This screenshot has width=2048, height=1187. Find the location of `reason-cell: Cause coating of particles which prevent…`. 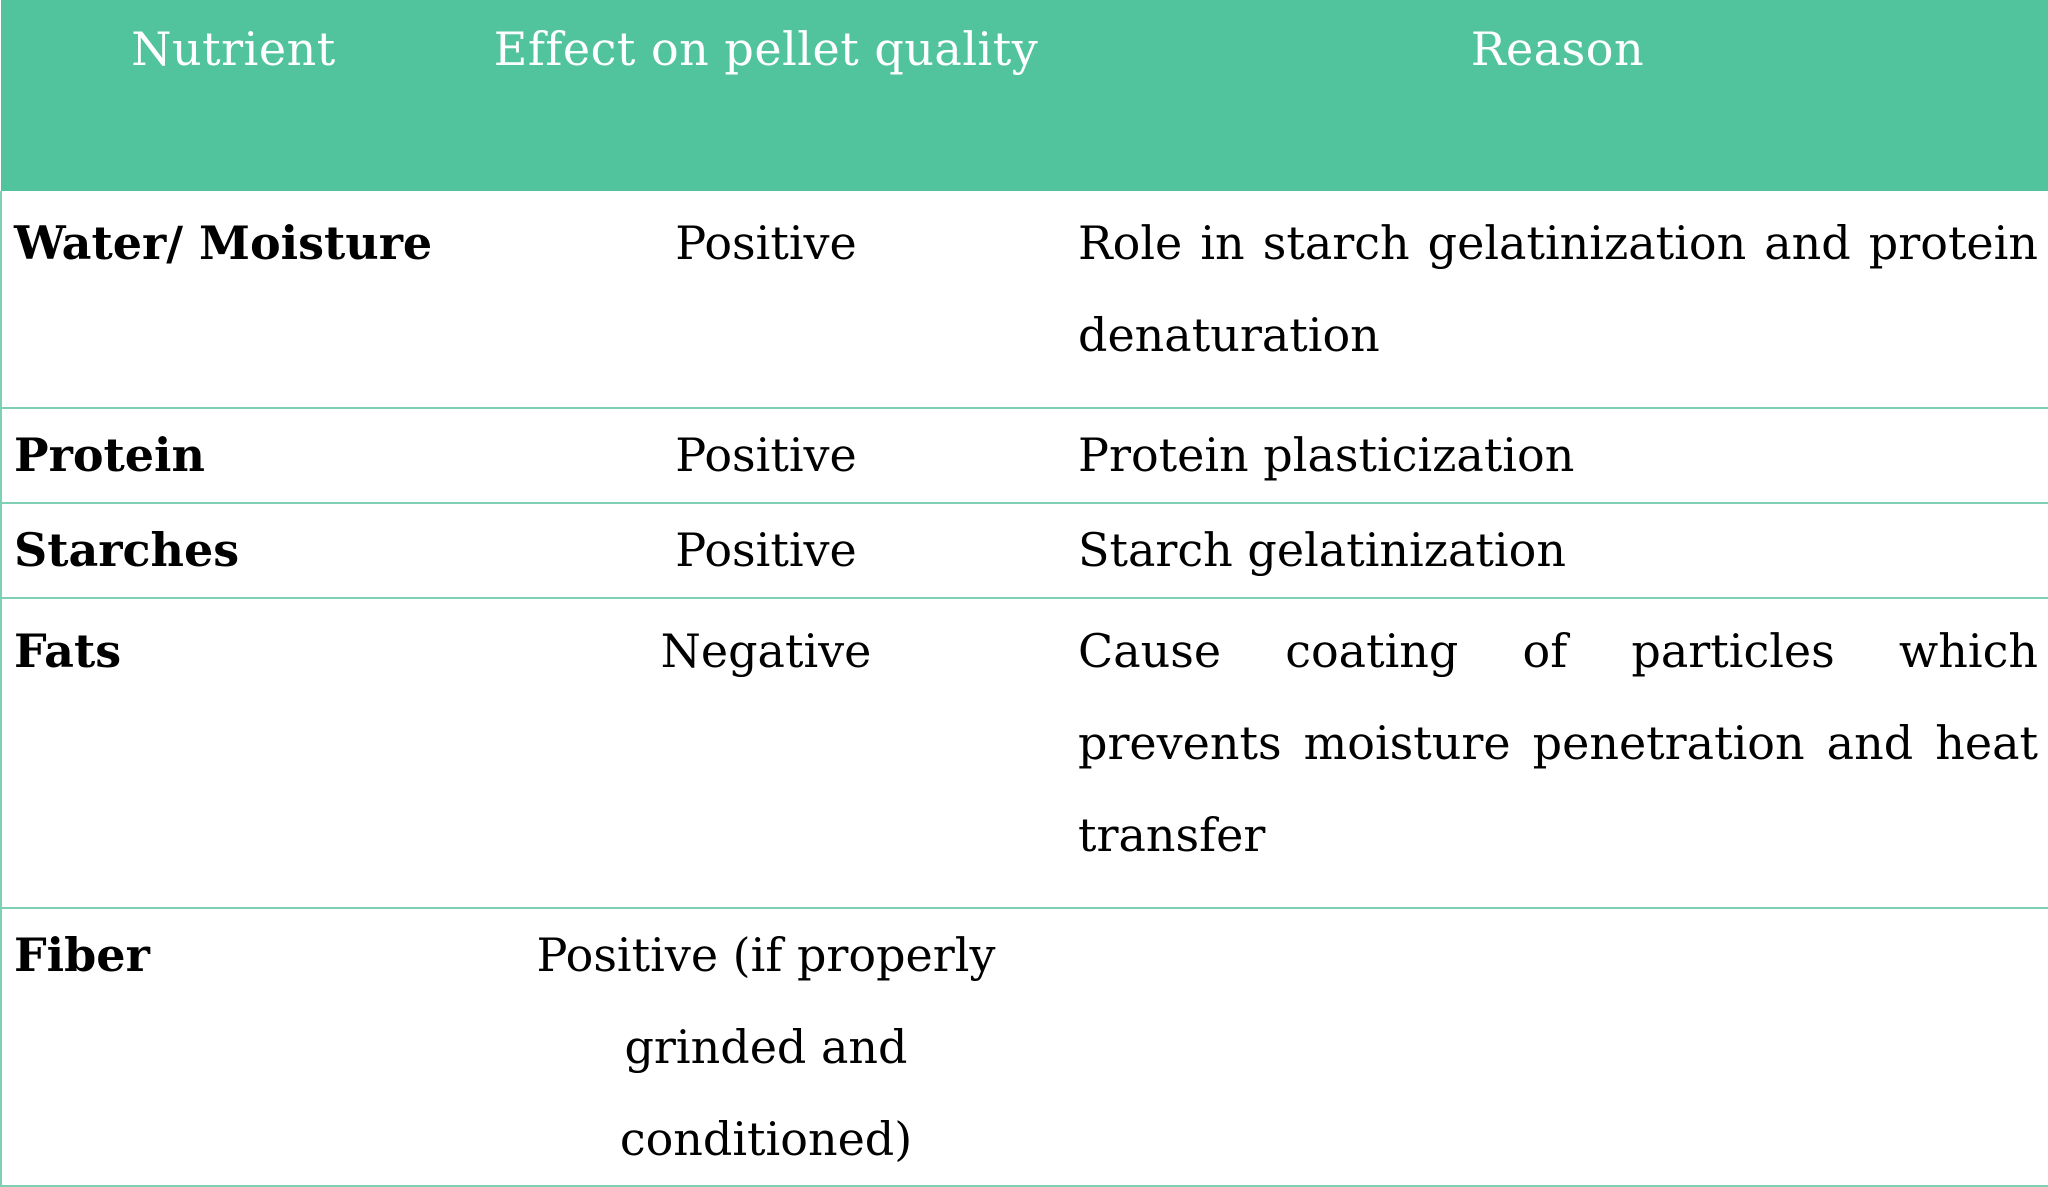

reason-cell: Cause coating of particles which prevent… is located at coordinates (1557, 753).